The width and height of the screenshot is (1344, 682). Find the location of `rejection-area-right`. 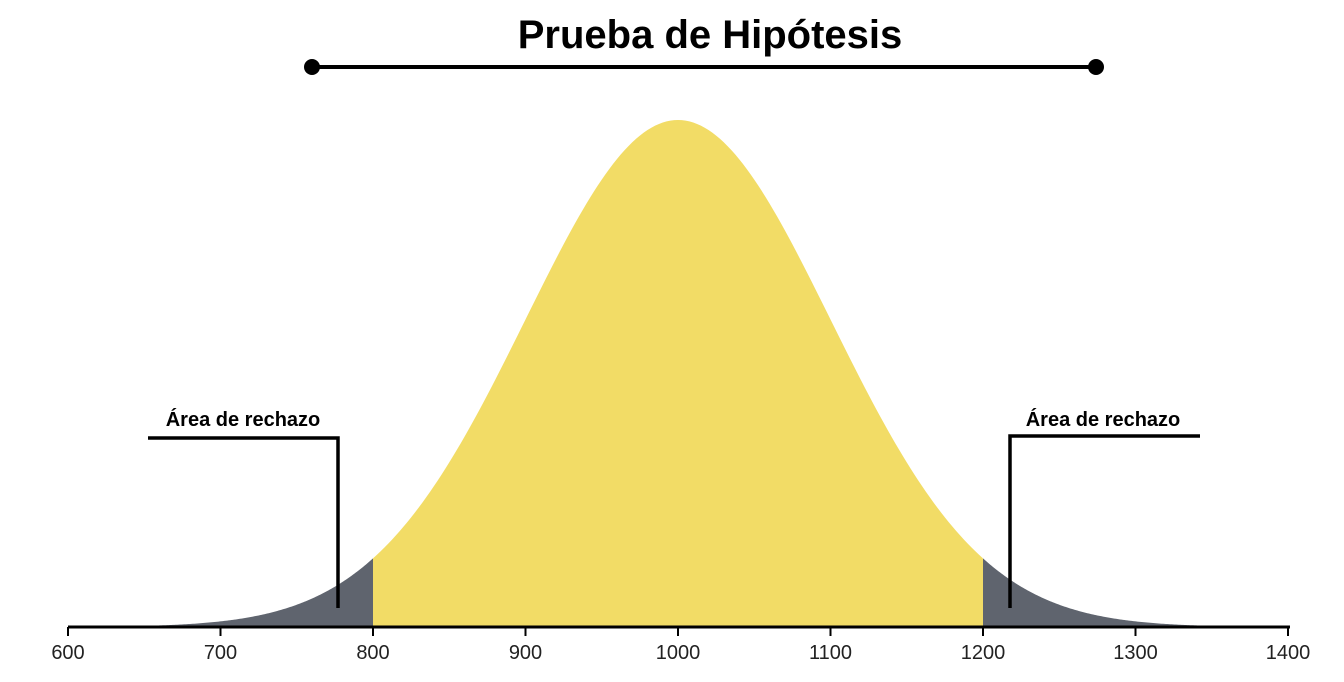

rejection-area-right is located at coordinates (1097, 592).